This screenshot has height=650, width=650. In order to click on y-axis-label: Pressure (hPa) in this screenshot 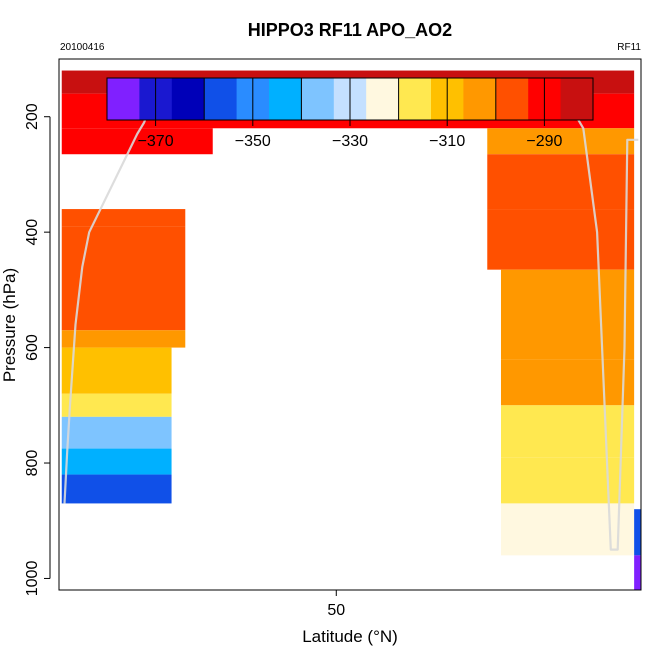, I will do `click(9, 325)`.